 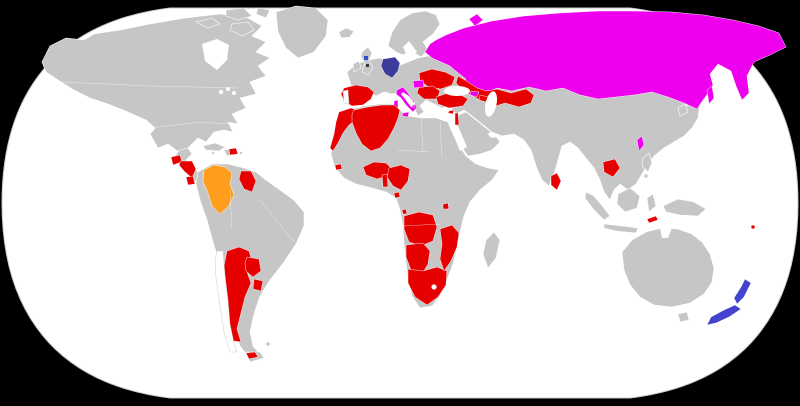 What do you see at coordinates (366, 58) in the screenshot?
I see `scotland-blue-dot` at bounding box center [366, 58].